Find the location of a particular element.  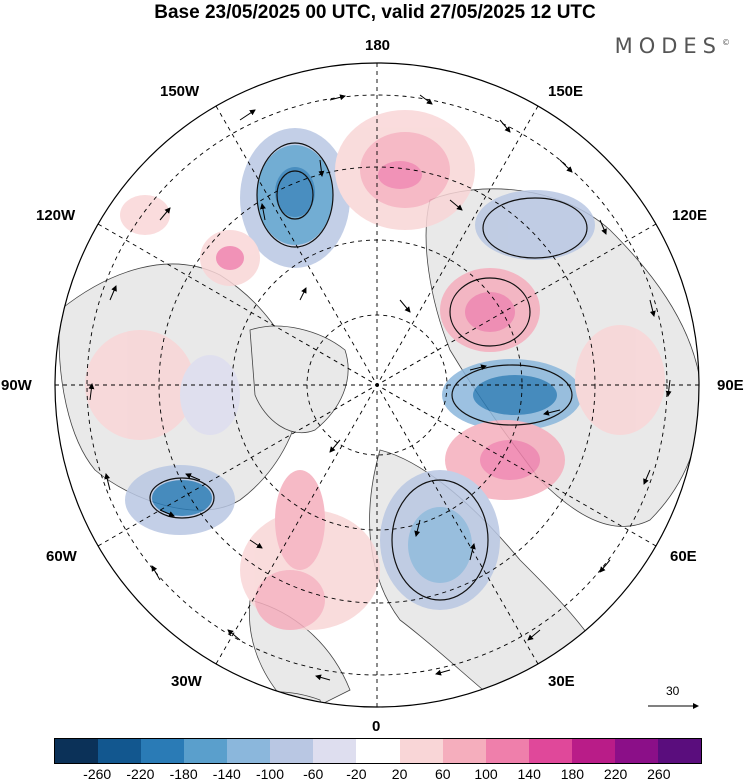

colorbar-tick-label: 100 is located at coordinates (486, 774).